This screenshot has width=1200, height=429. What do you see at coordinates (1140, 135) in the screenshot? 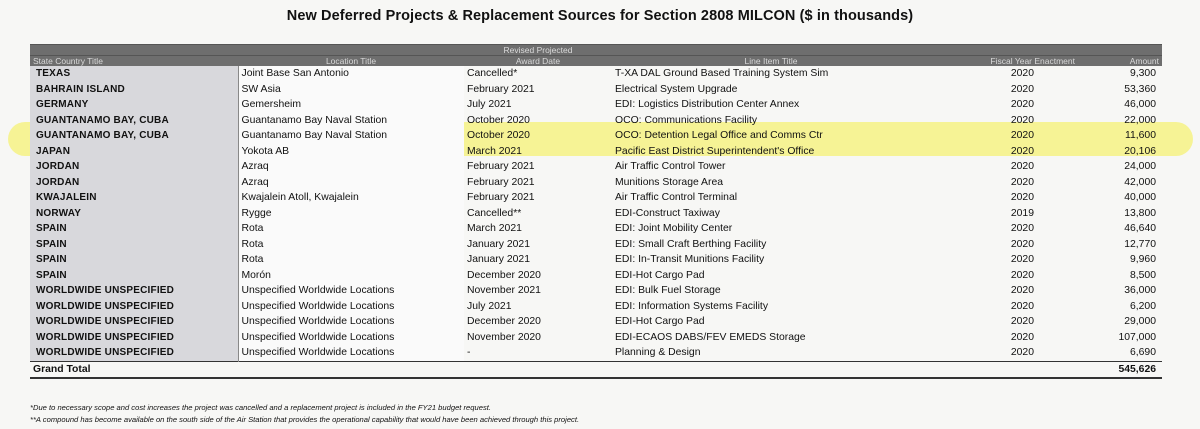
I see `row-amount: 11,600` at bounding box center [1140, 135].